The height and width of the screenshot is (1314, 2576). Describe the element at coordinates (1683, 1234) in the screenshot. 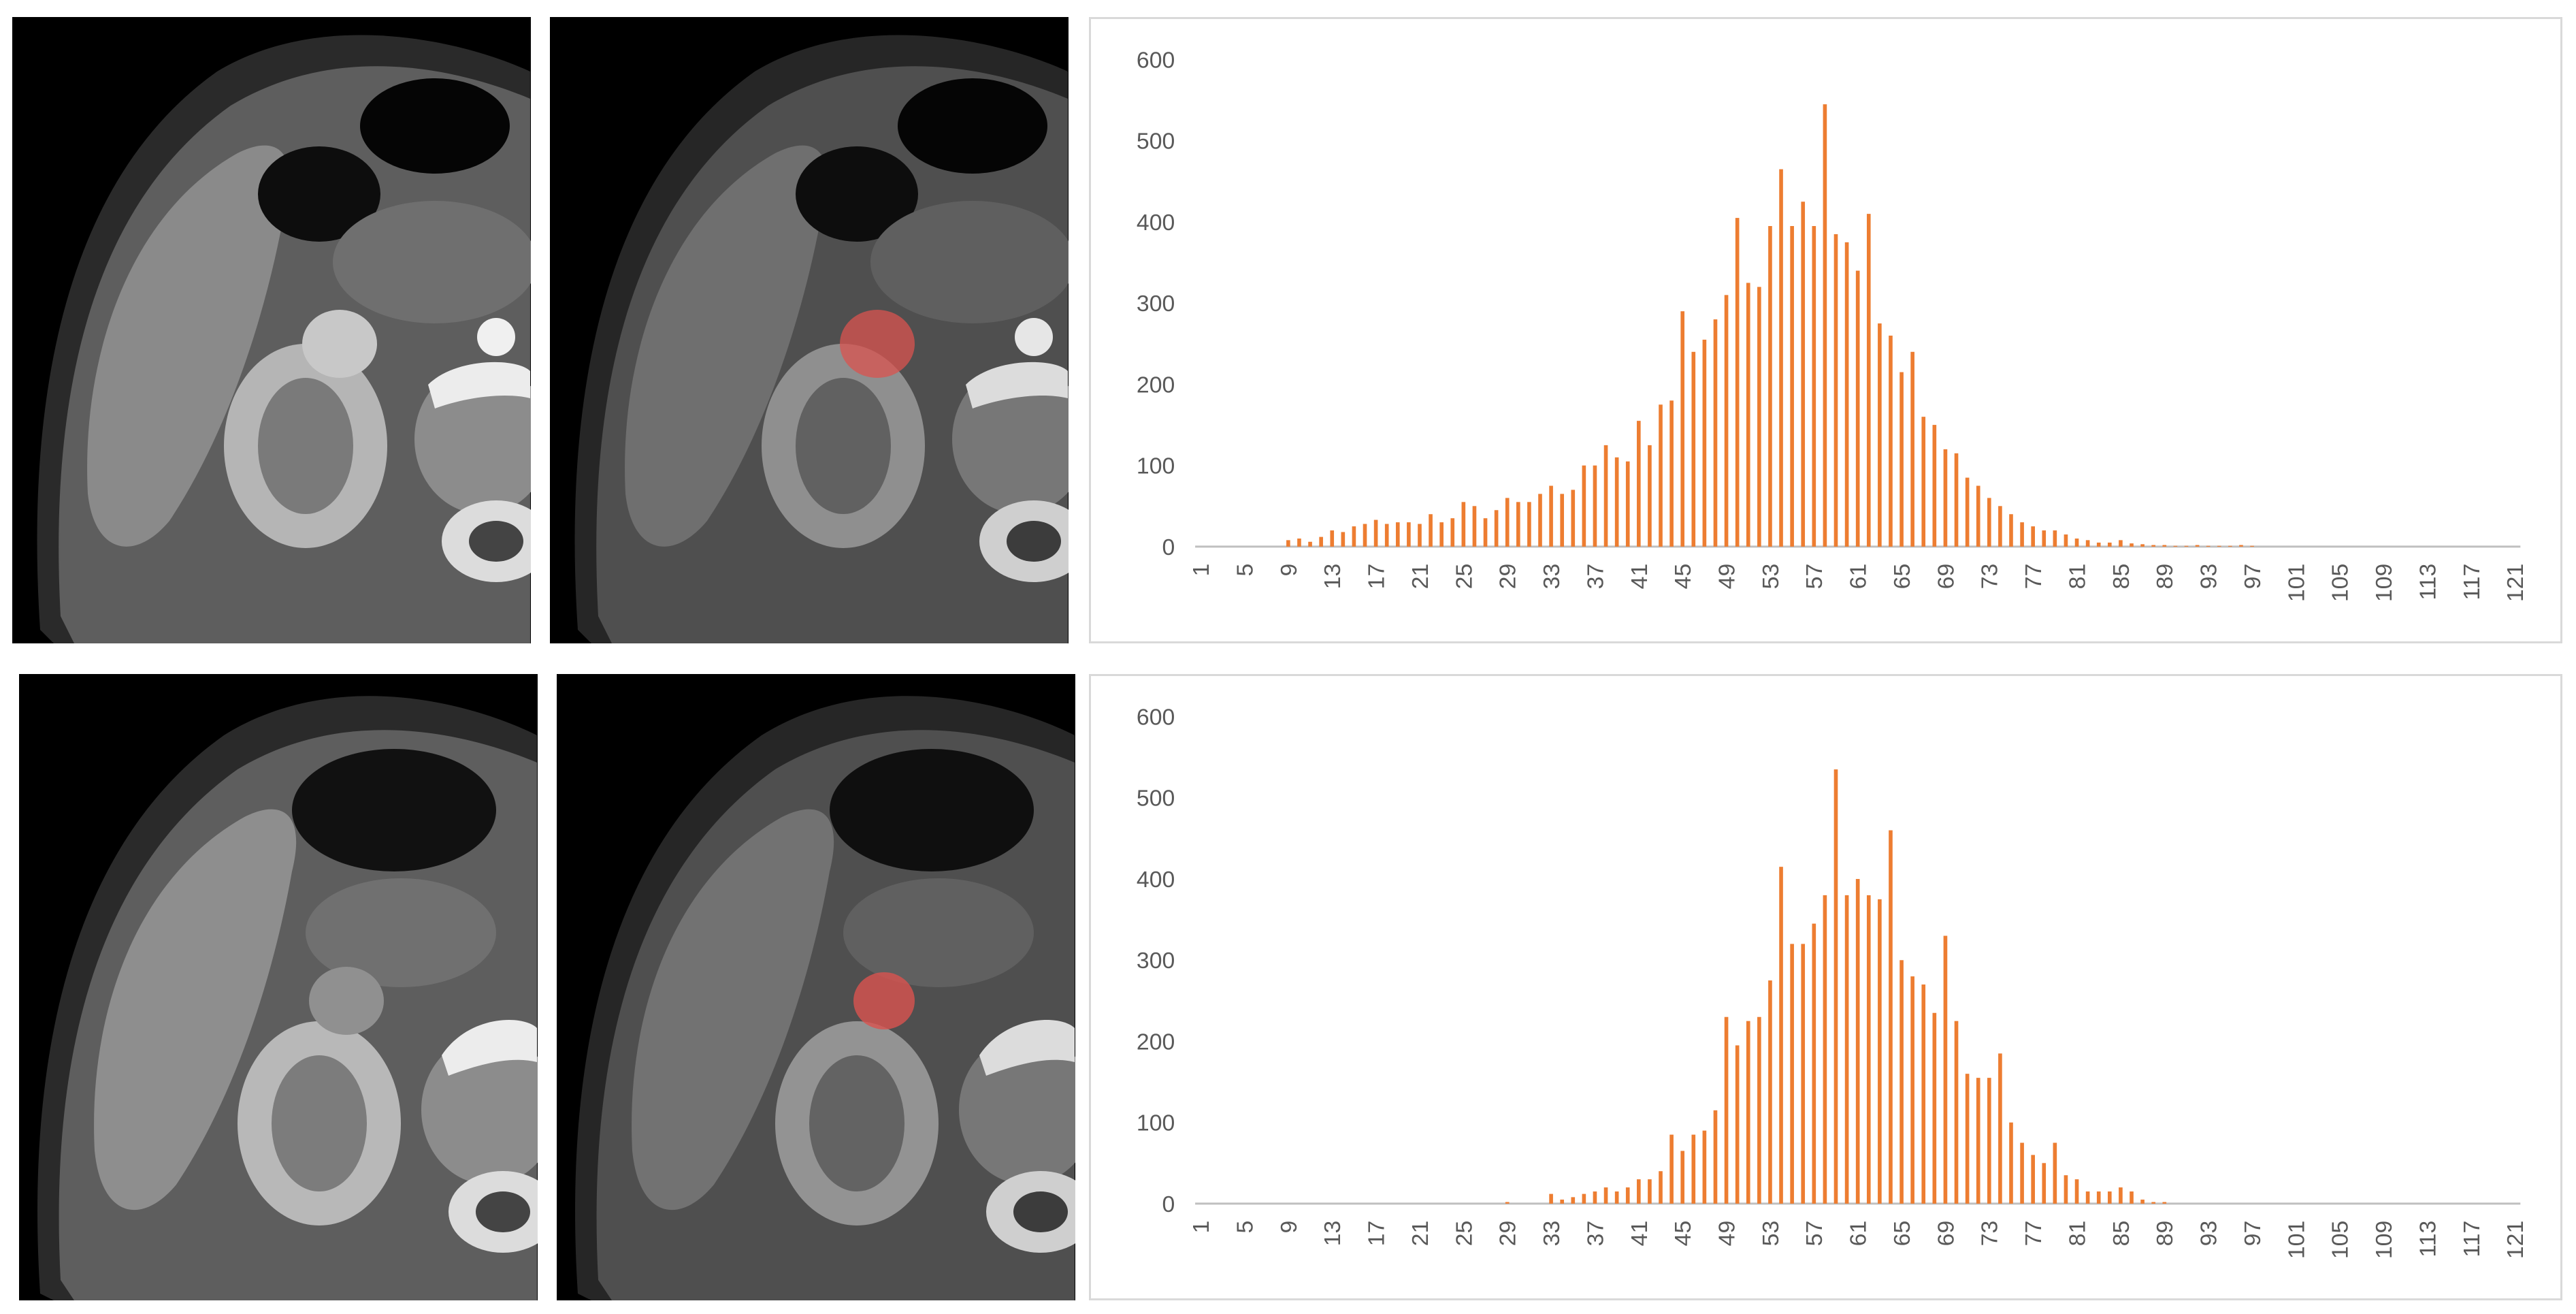

I see `x-tick-label: 45` at that location.